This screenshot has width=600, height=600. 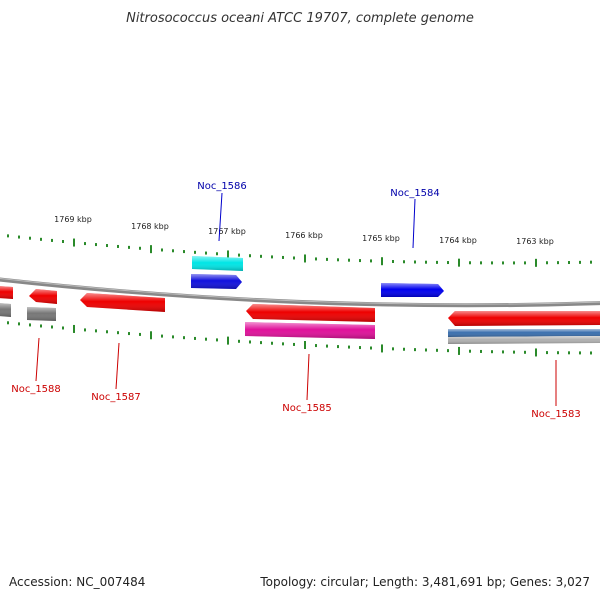 I want to click on gene-label: Noc_1583, so click(x=556, y=414).